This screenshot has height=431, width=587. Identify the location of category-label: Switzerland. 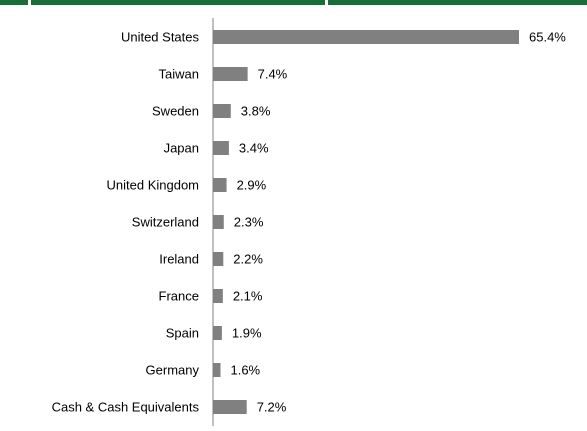
(165, 221).